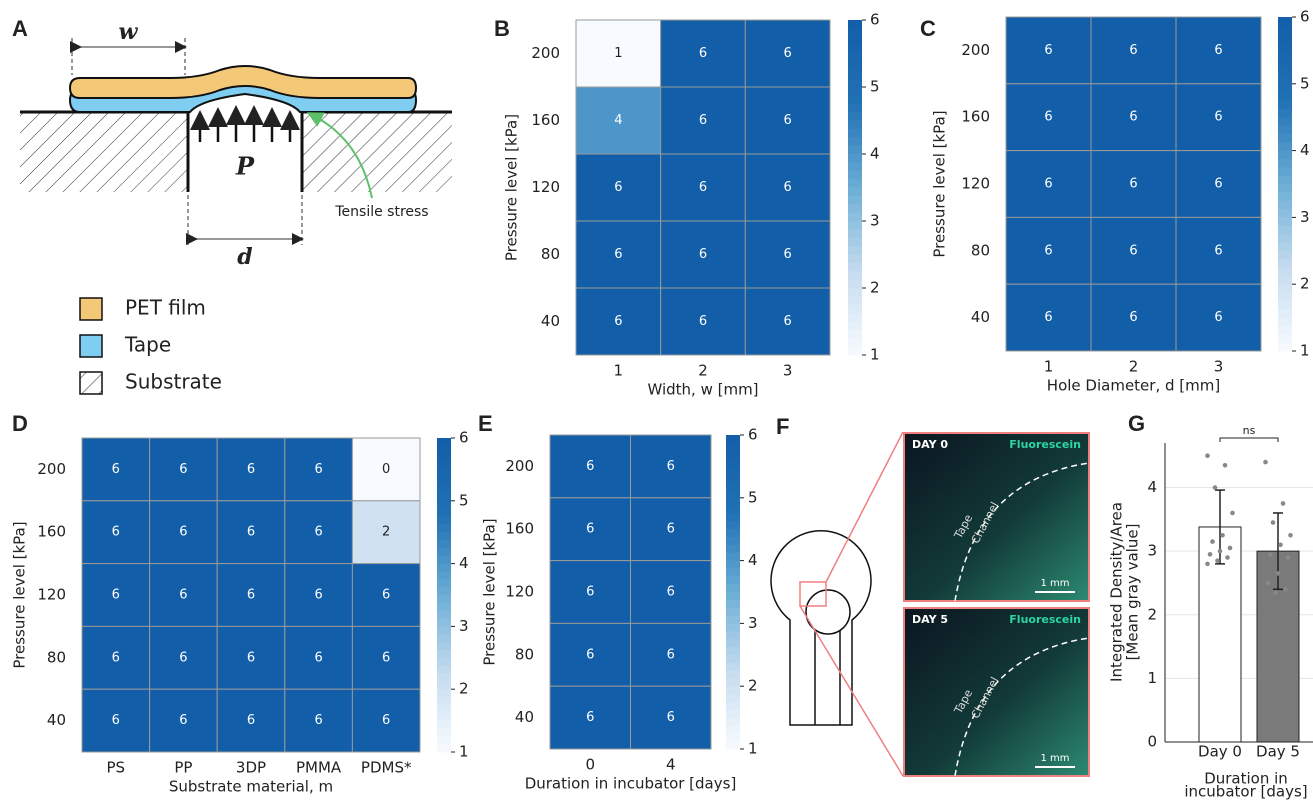 Image resolution: width=1313 pixels, height=800 pixels. What do you see at coordinates (590, 765) in the screenshot?
I see `x-tick-label: 0` at bounding box center [590, 765].